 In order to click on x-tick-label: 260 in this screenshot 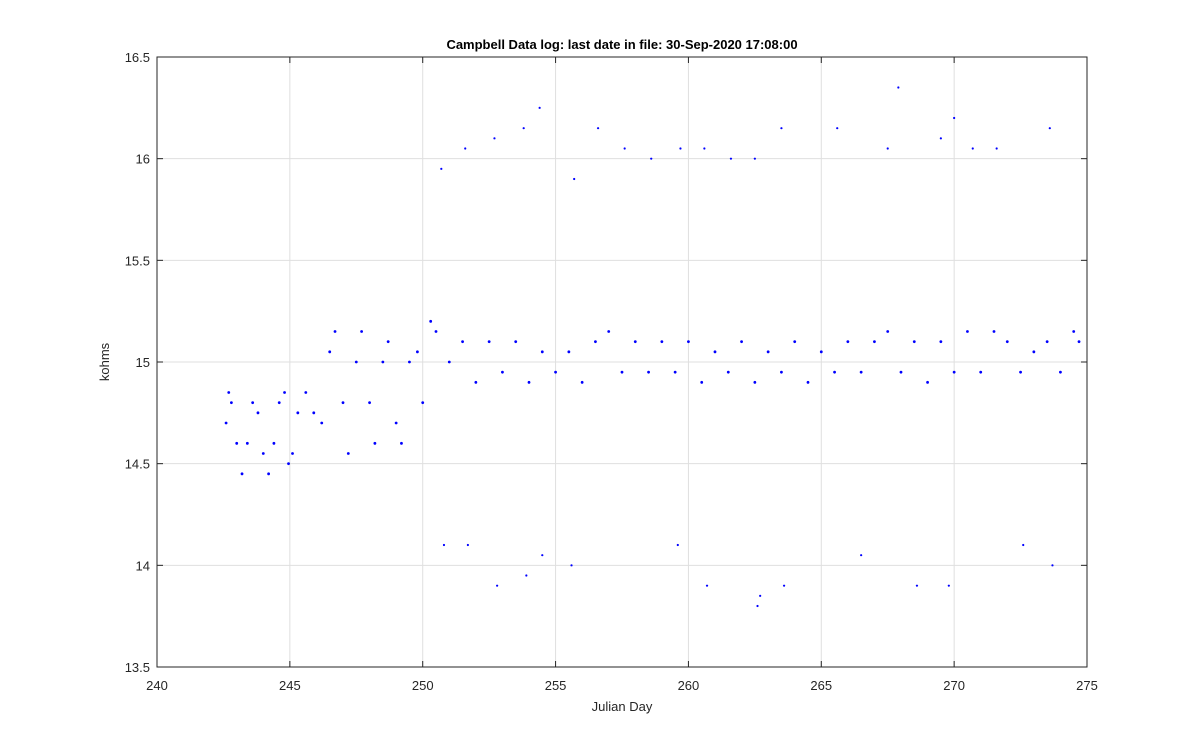, I will do `click(689, 685)`.